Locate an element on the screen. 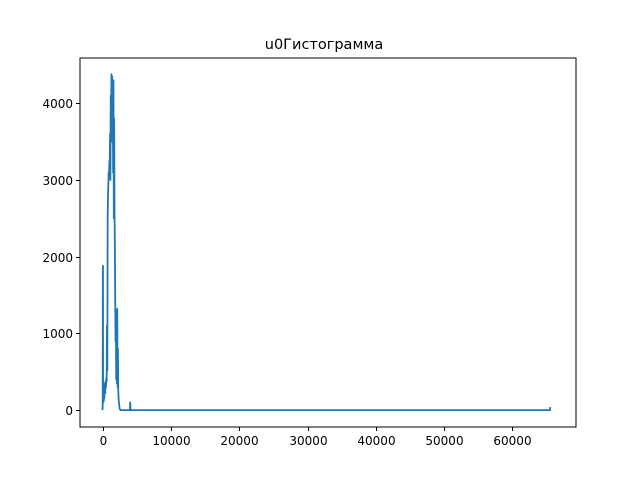  x-tick-label: 10000 is located at coordinates (171, 441).